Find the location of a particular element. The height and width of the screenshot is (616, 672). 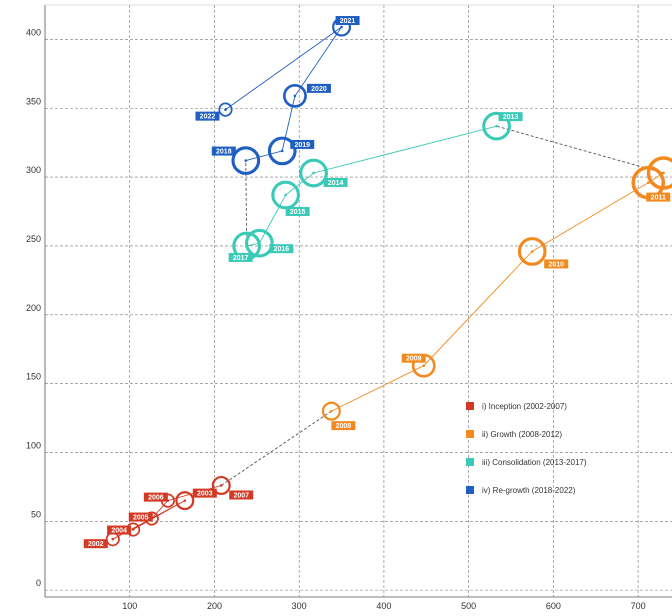

year-label-box-2005 is located at coordinates (140, 517).